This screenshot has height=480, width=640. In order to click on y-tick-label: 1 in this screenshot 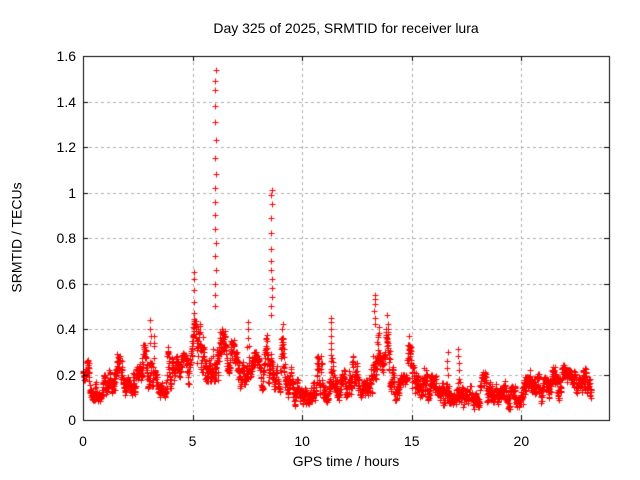, I will do `click(72, 192)`.